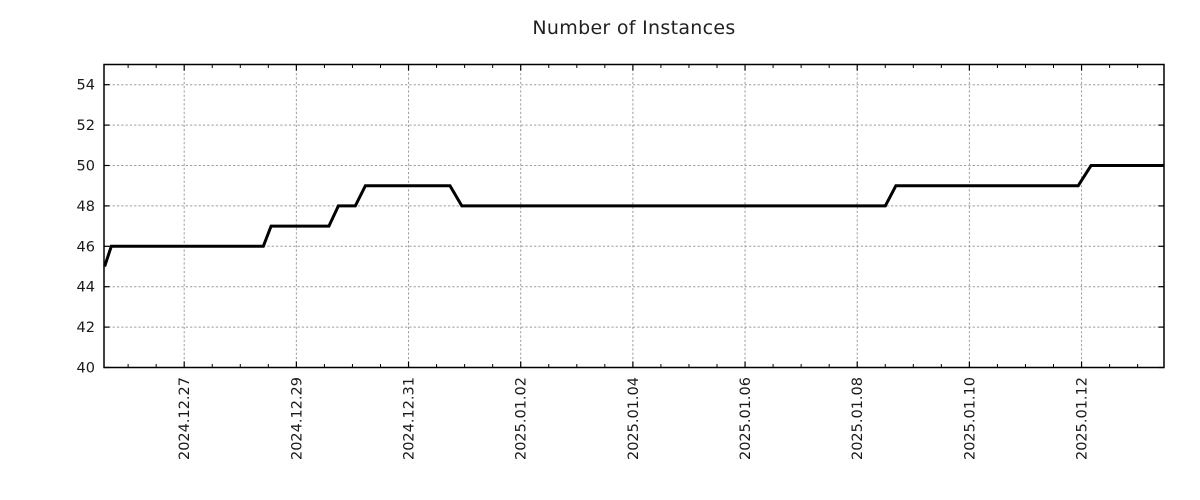 The width and height of the screenshot is (1200, 500). What do you see at coordinates (86, 247) in the screenshot?
I see `y-tick-label: 46` at bounding box center [86, 247].